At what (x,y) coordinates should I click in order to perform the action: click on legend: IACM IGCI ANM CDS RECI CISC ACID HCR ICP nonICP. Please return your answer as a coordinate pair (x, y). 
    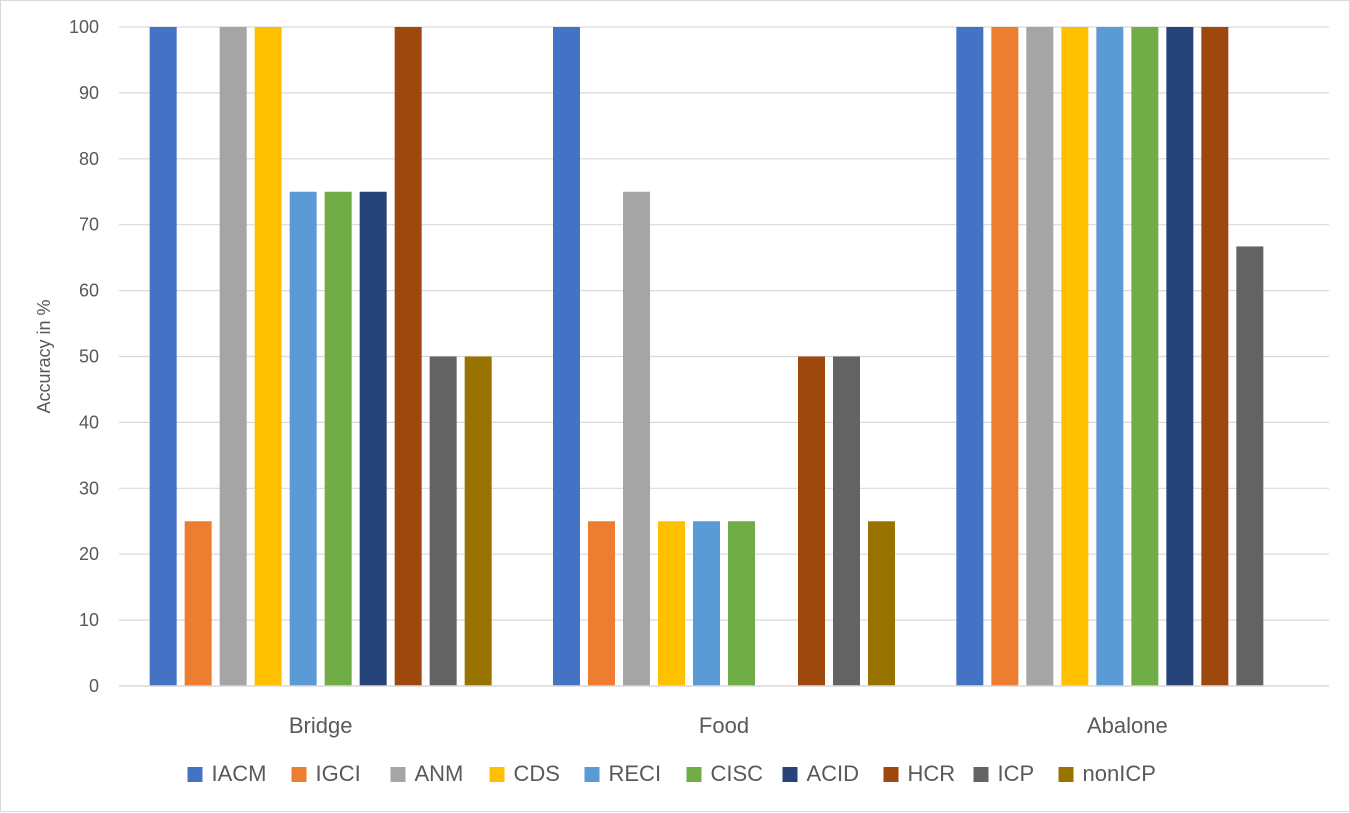
    Looking at the image, I should click on (671, 773).